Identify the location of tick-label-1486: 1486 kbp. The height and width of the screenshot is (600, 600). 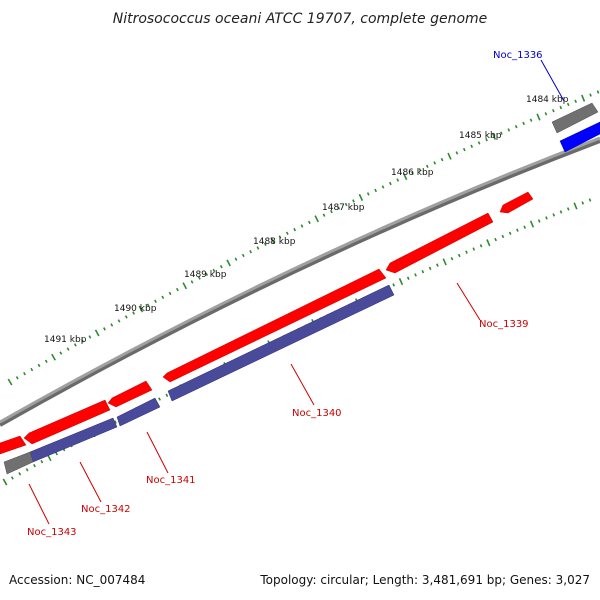
(412, 173).